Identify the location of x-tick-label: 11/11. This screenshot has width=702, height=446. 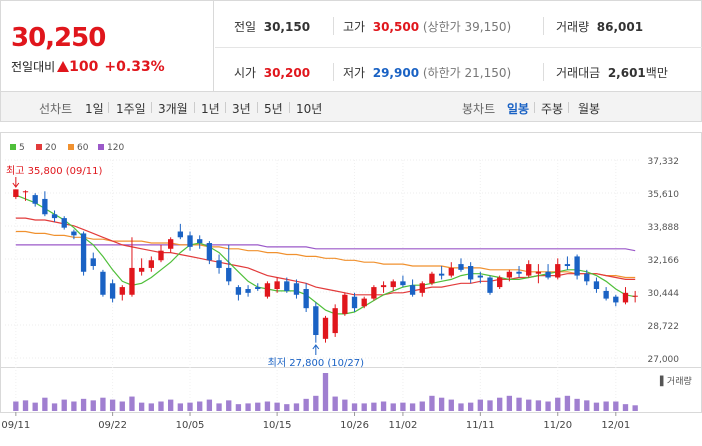
(480, 425).